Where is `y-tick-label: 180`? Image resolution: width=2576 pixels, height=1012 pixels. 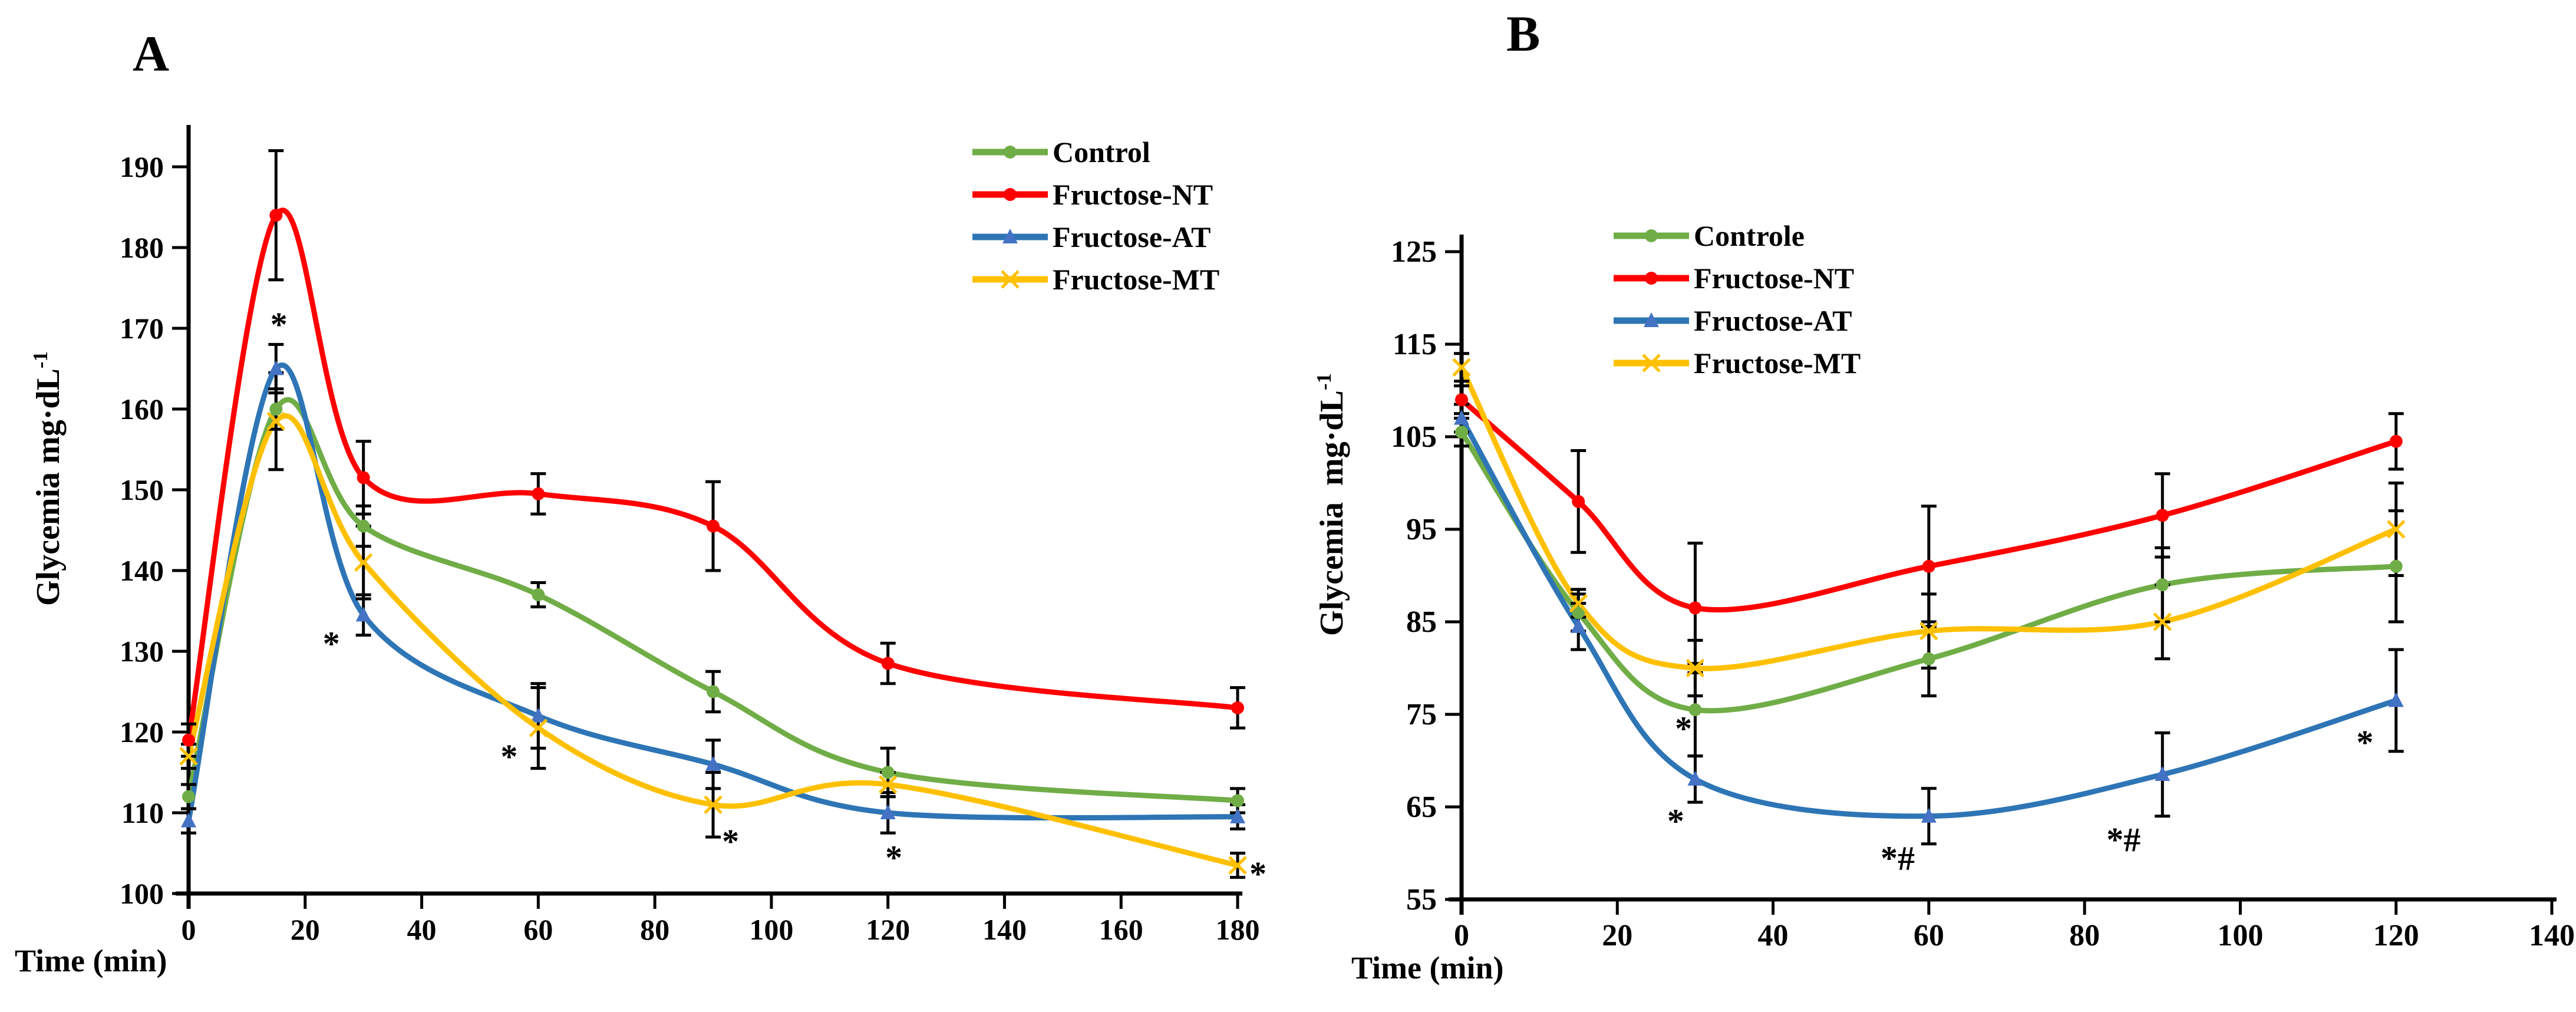 y-tick-label: 180 is located at coordinates (142, 247).